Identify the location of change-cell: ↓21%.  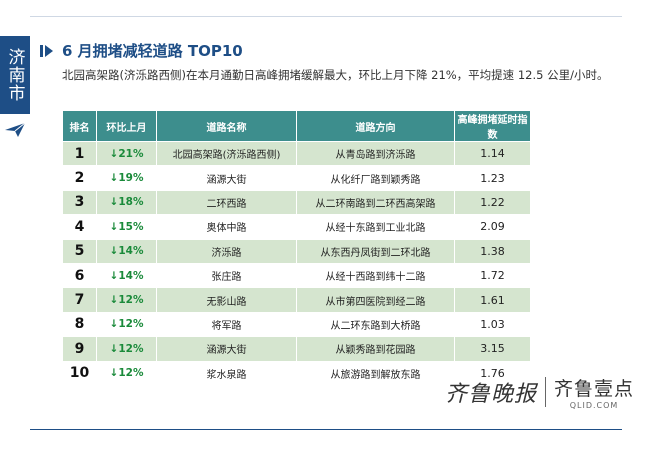
(126, 153).